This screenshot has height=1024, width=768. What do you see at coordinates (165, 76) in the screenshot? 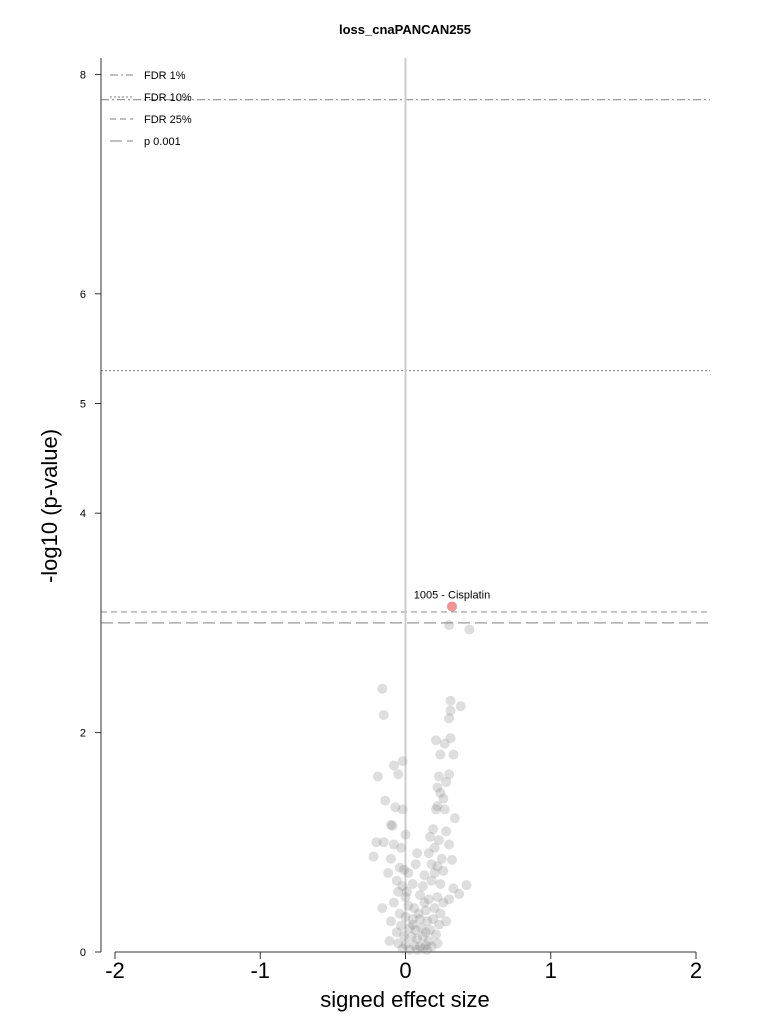
I see `legend-label: FDR 1%` at bounding box center [165, 76].